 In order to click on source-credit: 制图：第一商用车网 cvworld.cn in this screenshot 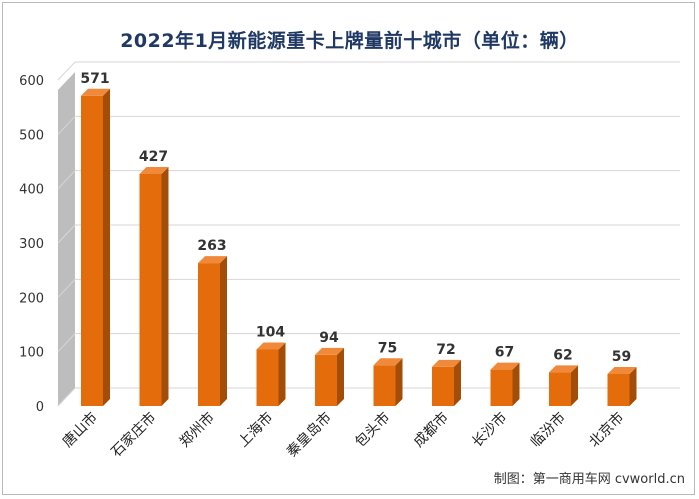, I will do `click(589, 479)`.